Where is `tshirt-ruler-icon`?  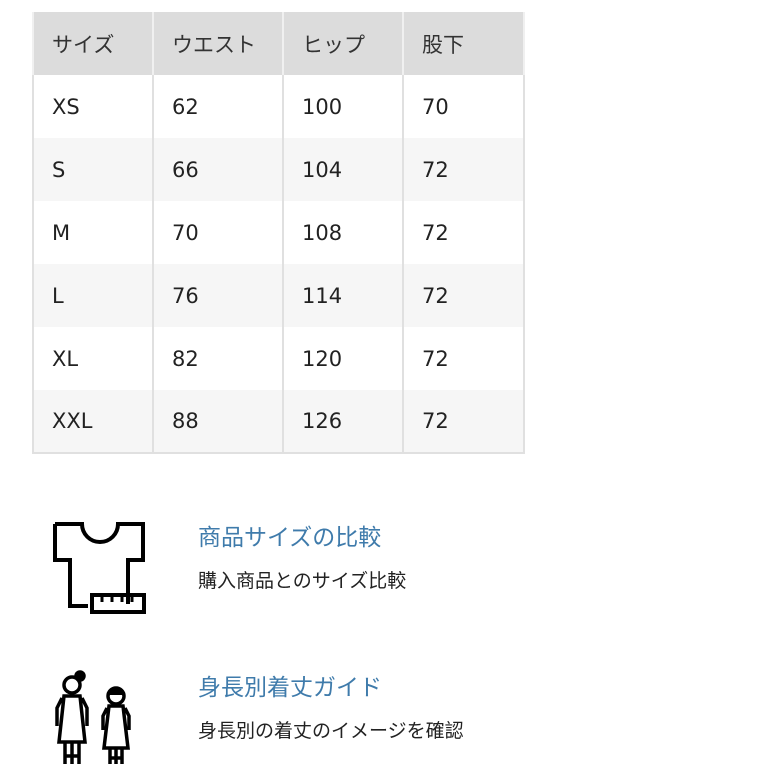 tshirt-ruler-icon is located at coordinates (99, 568).